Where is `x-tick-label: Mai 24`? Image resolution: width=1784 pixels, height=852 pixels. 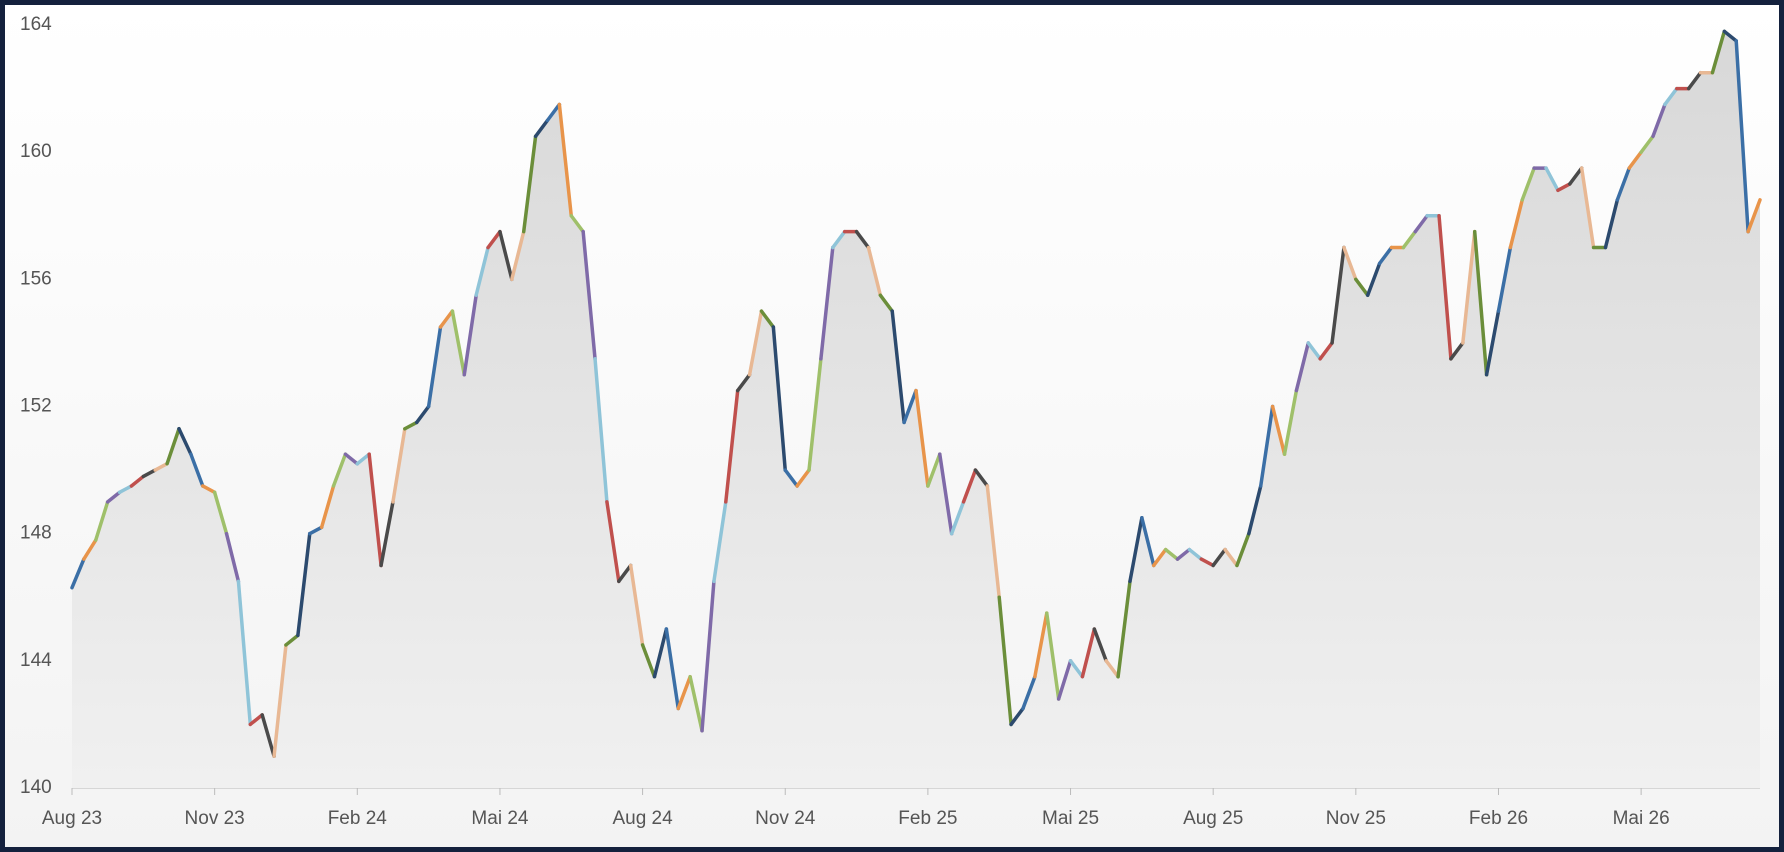 x-tick-label: Mai 24 is located at coordinates (499, 818).